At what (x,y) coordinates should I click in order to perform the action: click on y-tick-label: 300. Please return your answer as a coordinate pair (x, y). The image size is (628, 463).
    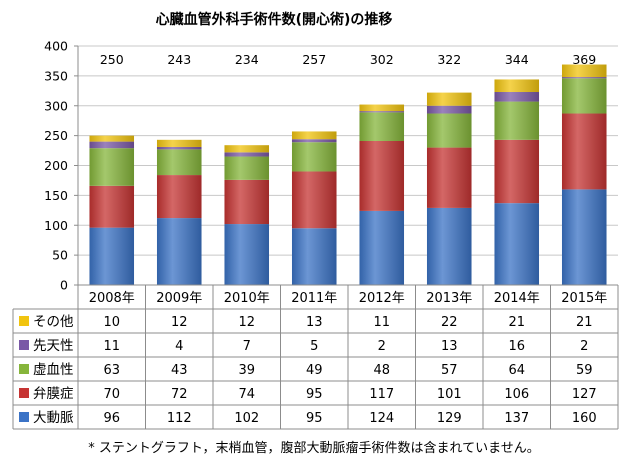
    Looking at the image, I should click on (56, 105).